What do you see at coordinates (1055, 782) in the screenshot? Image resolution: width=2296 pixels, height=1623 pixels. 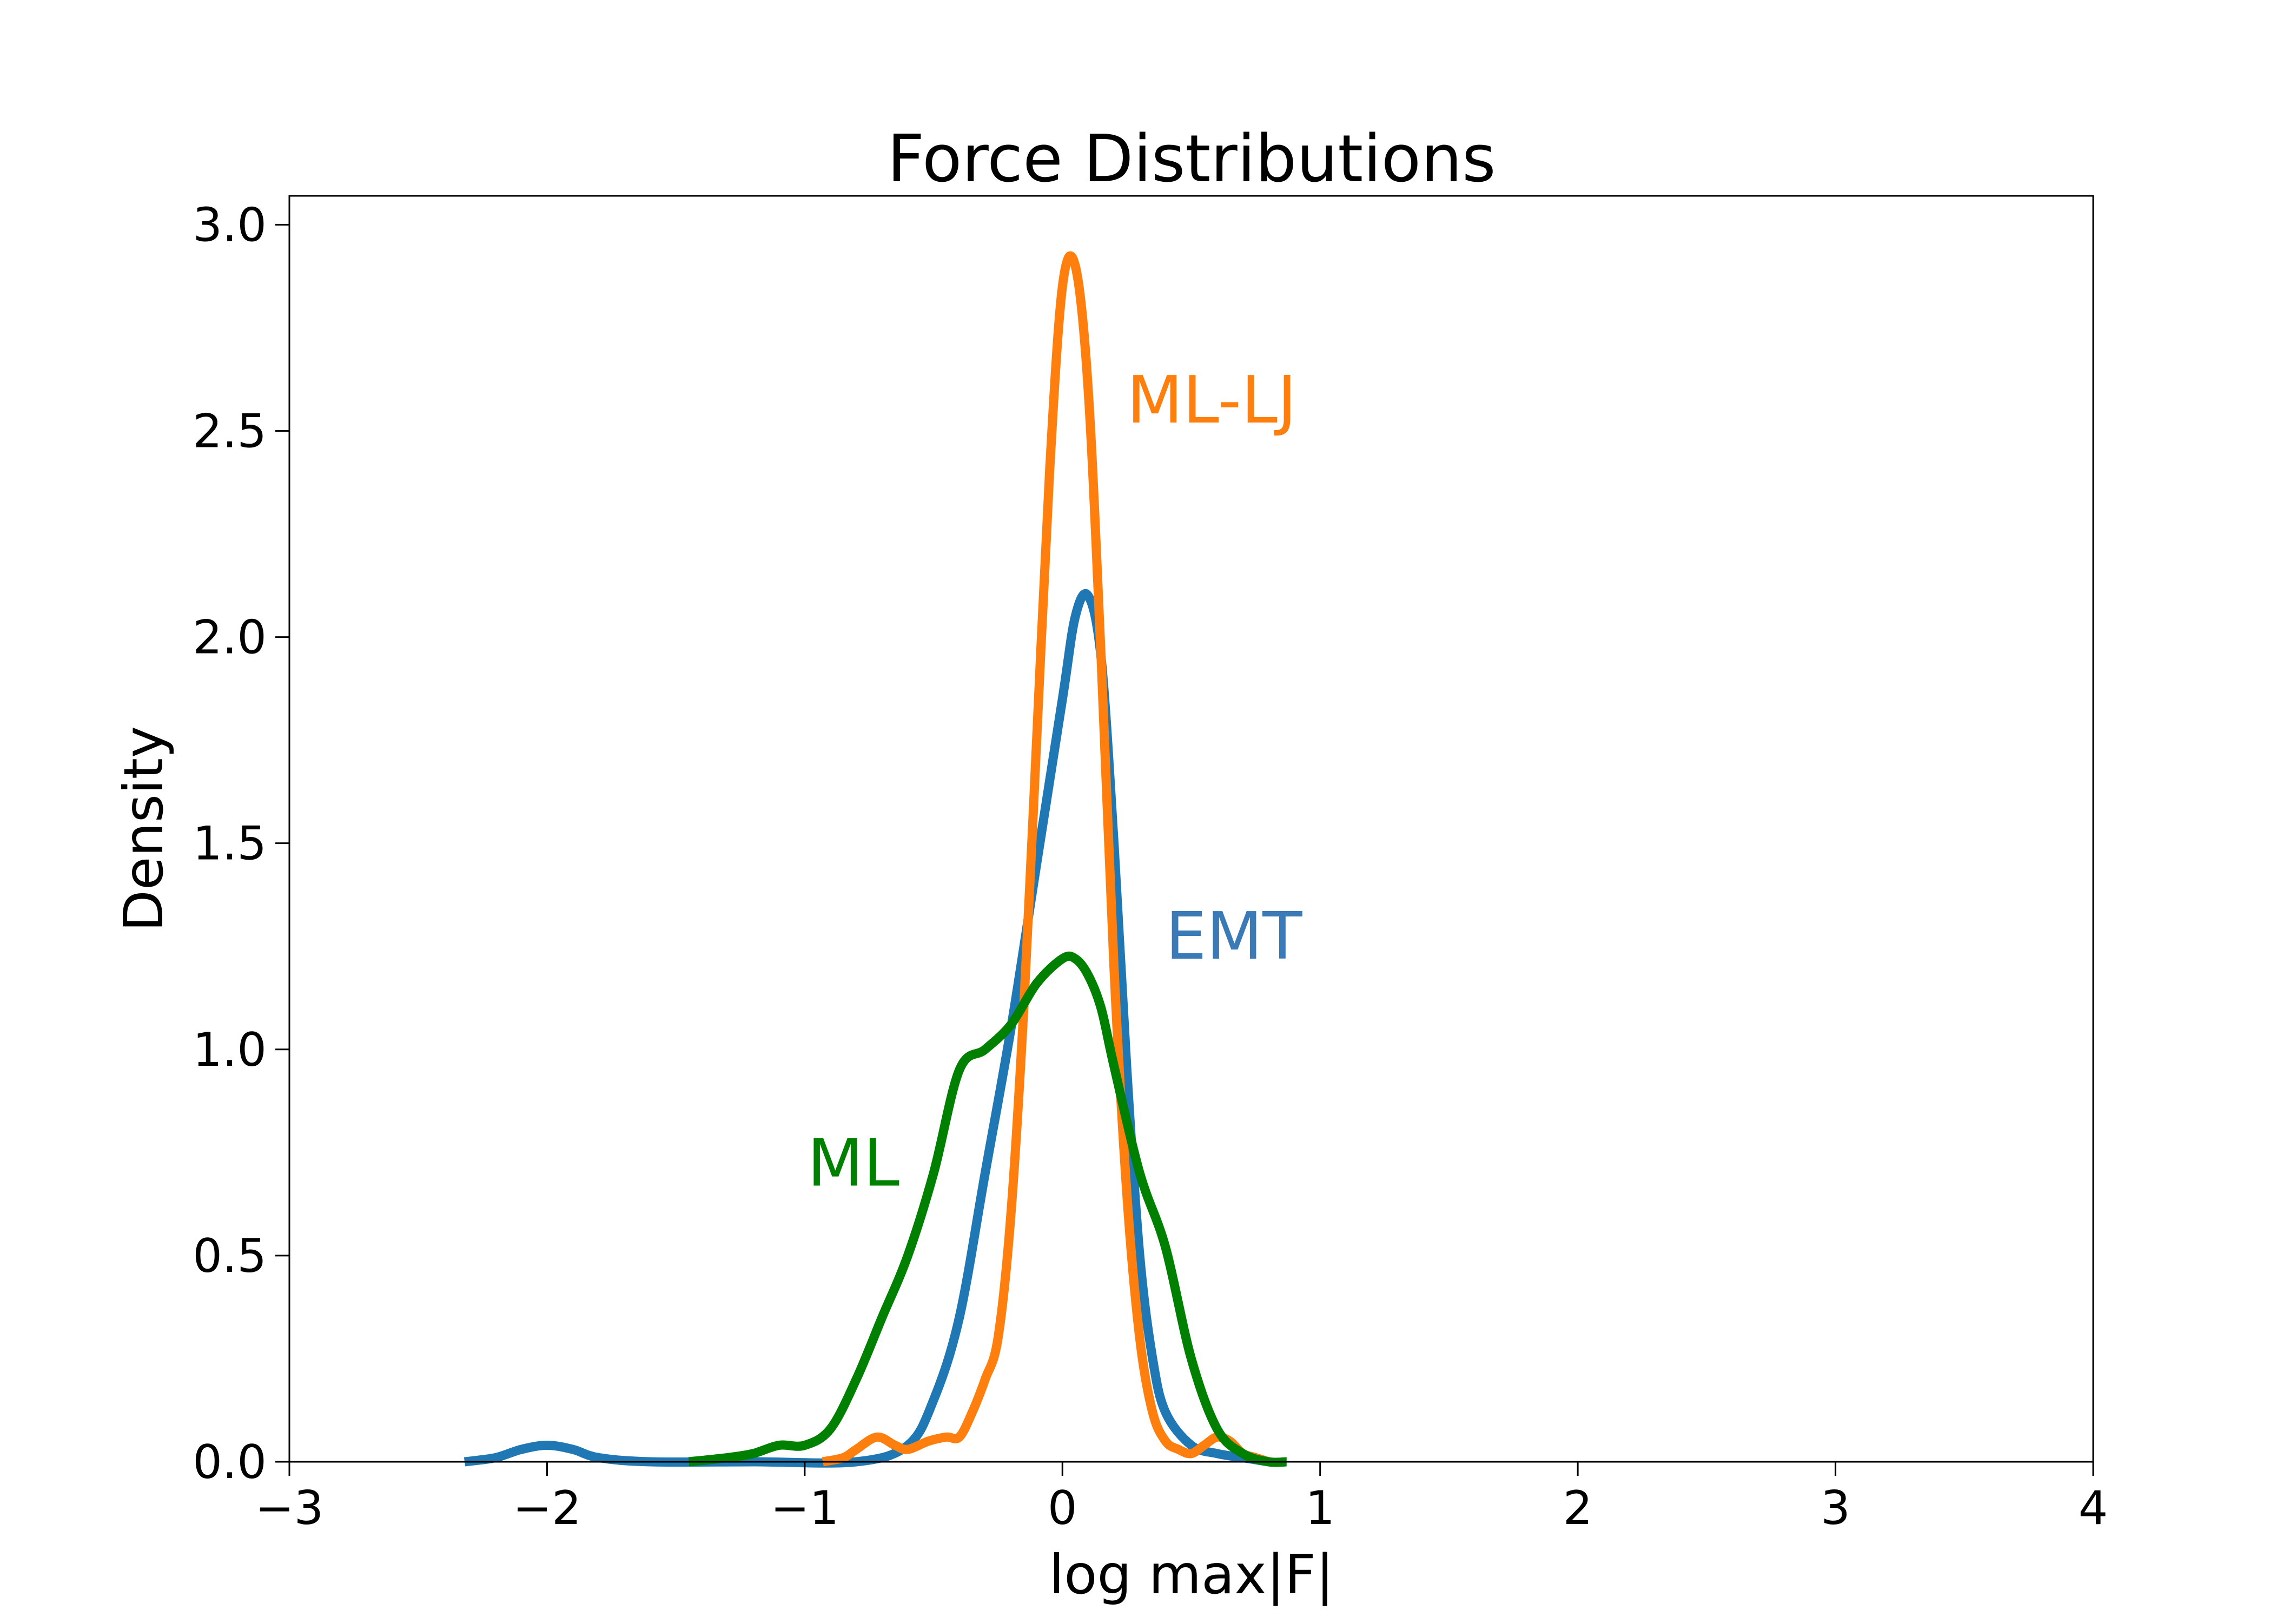 I see `annotation-layer: ML-LJ EMT ML` at bounding box center [1055, 782].